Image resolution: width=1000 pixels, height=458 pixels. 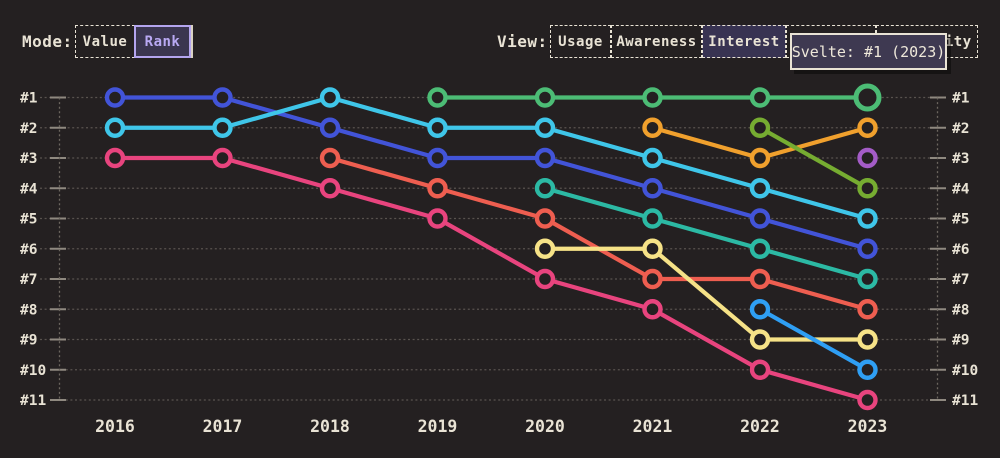 What do you see at coordinates (437, 97) in the screenshot?
I see `data-point-Svelte-2019` at bounding box center [437, 97].